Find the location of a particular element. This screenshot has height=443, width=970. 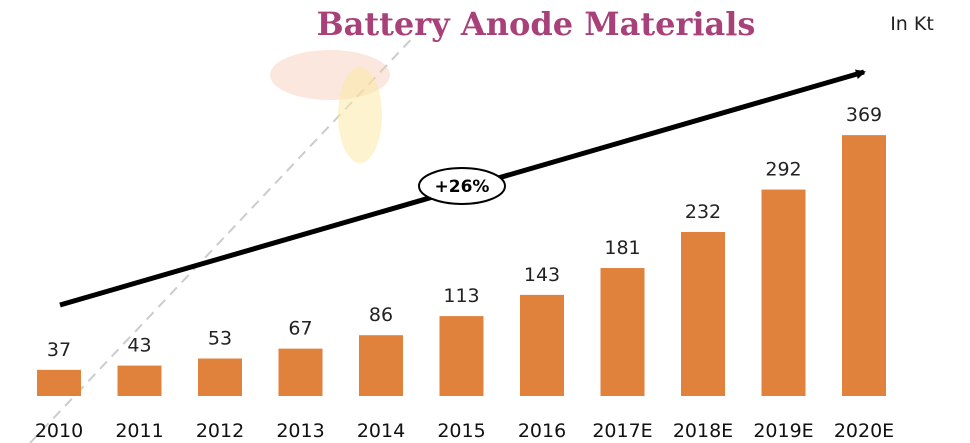

value-label: 113 is located at coordinates (461, 296).